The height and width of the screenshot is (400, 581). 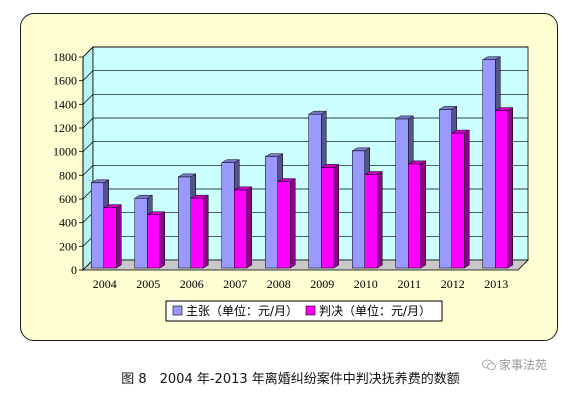 I want to click on legend: 主张（单位：元/月） 判决（单位：元/月）, so click(x=304, y=311).